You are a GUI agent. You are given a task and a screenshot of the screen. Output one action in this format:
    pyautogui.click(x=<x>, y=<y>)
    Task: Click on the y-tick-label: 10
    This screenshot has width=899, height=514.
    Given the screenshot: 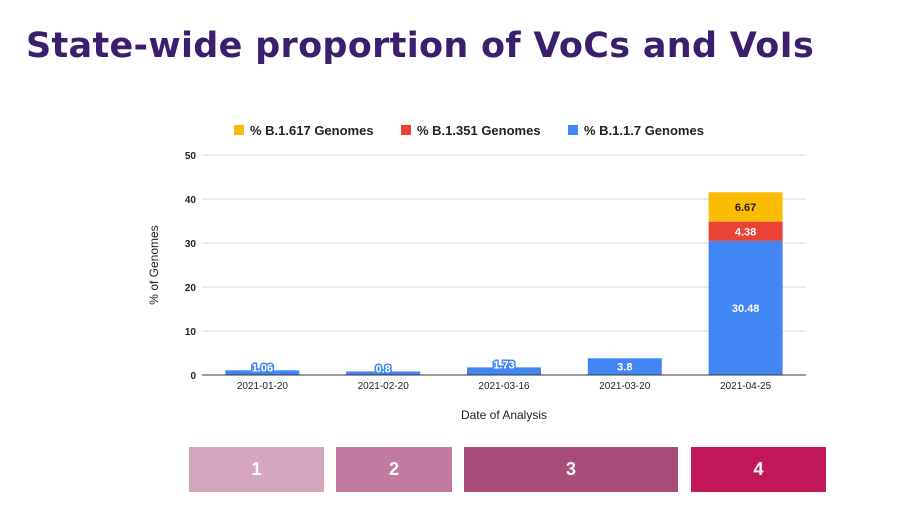 What is the action you would take?
    pyautogui.click(x=191, y=332)
    